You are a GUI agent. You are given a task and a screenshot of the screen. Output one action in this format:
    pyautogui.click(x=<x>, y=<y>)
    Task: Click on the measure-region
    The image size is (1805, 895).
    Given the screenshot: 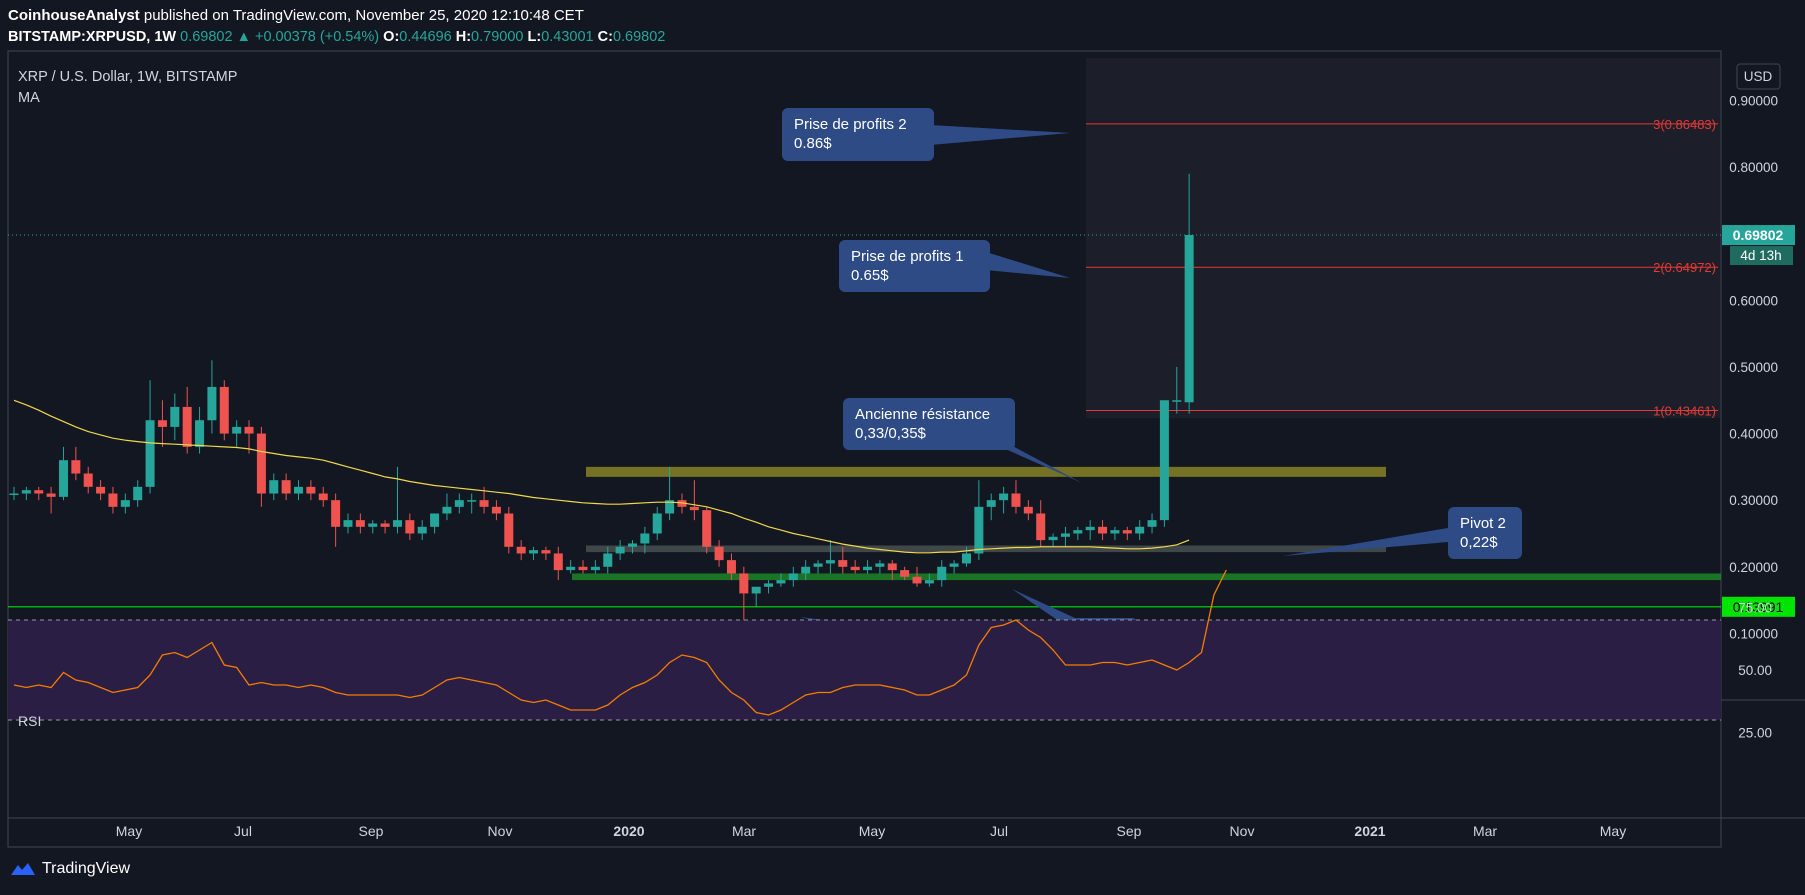 What is the action you would take?
    pyautogui.click(x=1403, y=238)
    